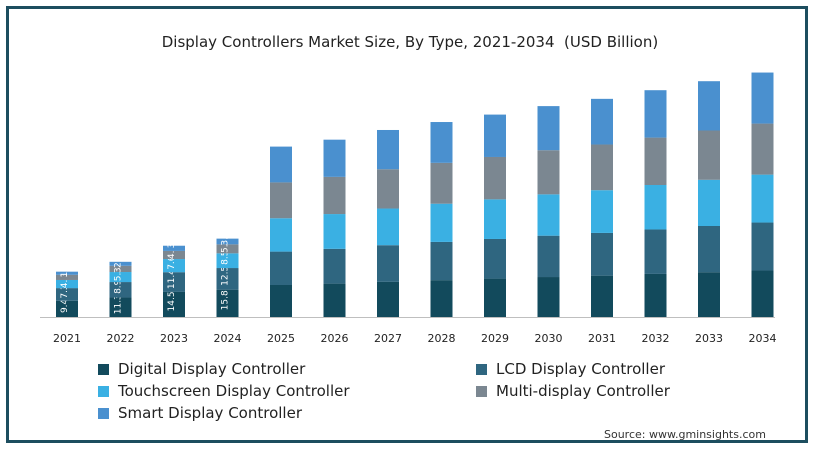  What do you see at coordinates (583, 391) in the screenshot?
I see `legend-label: Multi-display Controller` at bounding box center [583, 391].